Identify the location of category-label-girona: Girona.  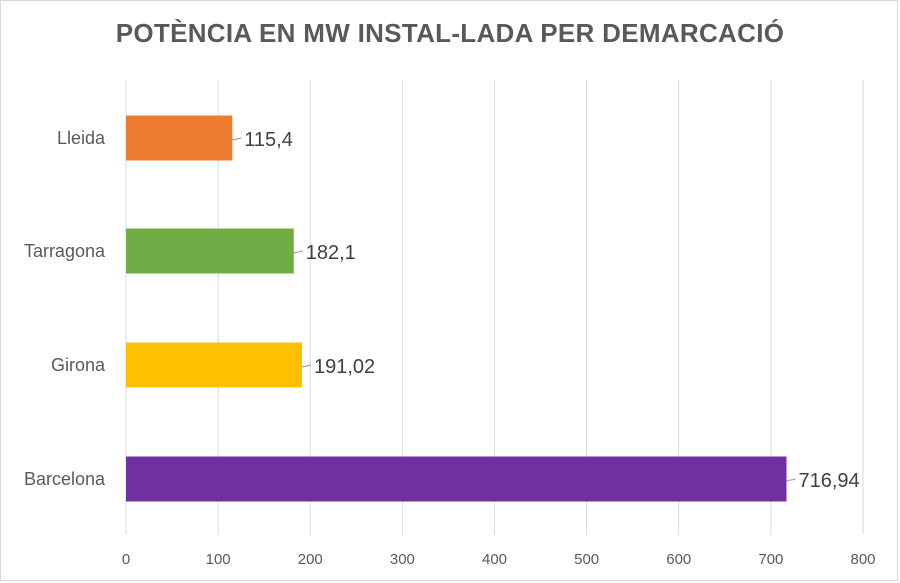
(78, 365).